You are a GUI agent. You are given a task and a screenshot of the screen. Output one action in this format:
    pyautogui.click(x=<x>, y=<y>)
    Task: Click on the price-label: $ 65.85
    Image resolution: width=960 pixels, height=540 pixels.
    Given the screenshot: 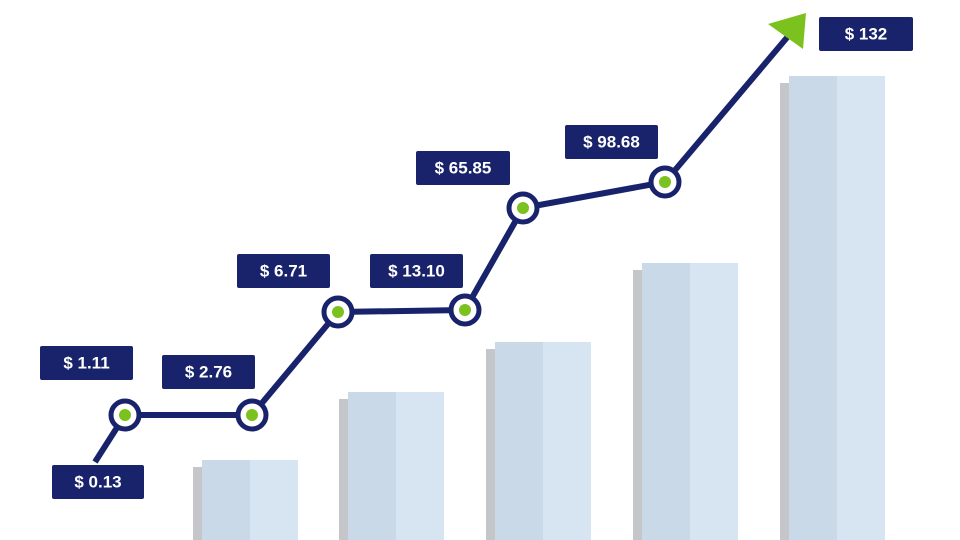 What is the action you would take?
    pyautogui.click(x=463, y=168)
    